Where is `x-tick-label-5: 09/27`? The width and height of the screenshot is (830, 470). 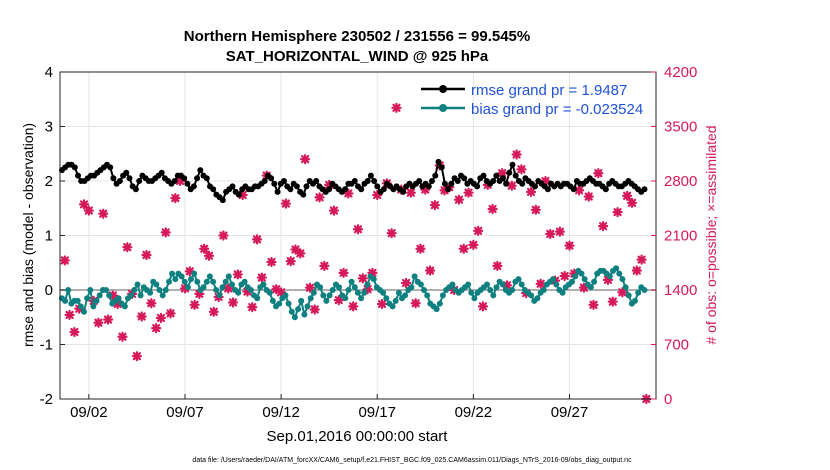 x-tick-label-5: 09/27 is located at coordinates (570, 412).